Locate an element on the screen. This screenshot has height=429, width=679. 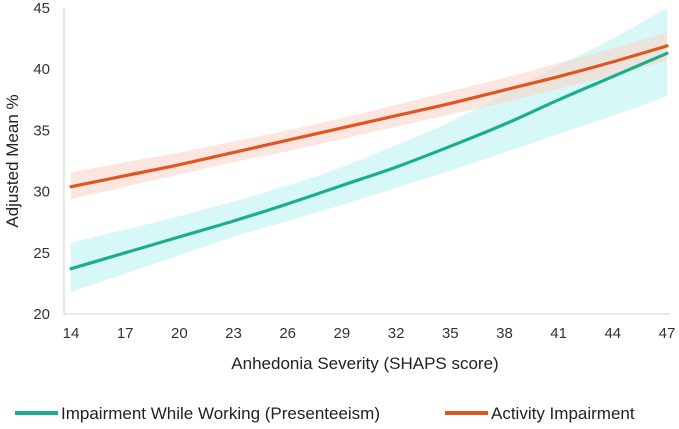
x-tick-label: 41 is located at coordinates (558, 333).